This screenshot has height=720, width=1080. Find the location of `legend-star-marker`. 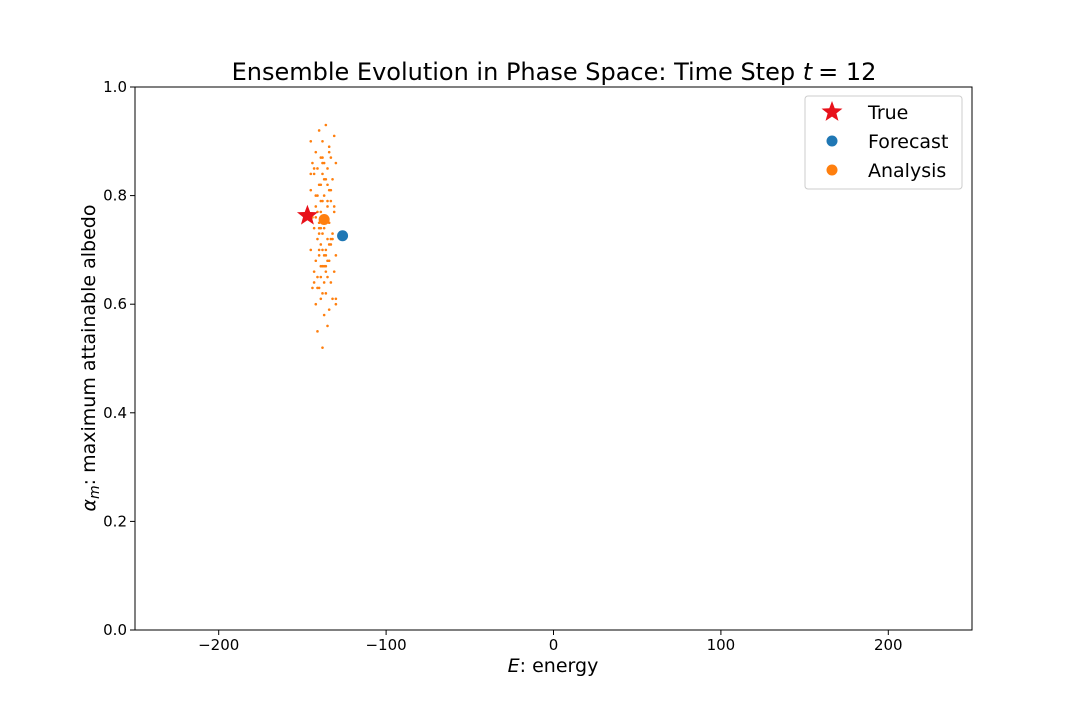

legend-star-marker is located at coordinates (832, 111).